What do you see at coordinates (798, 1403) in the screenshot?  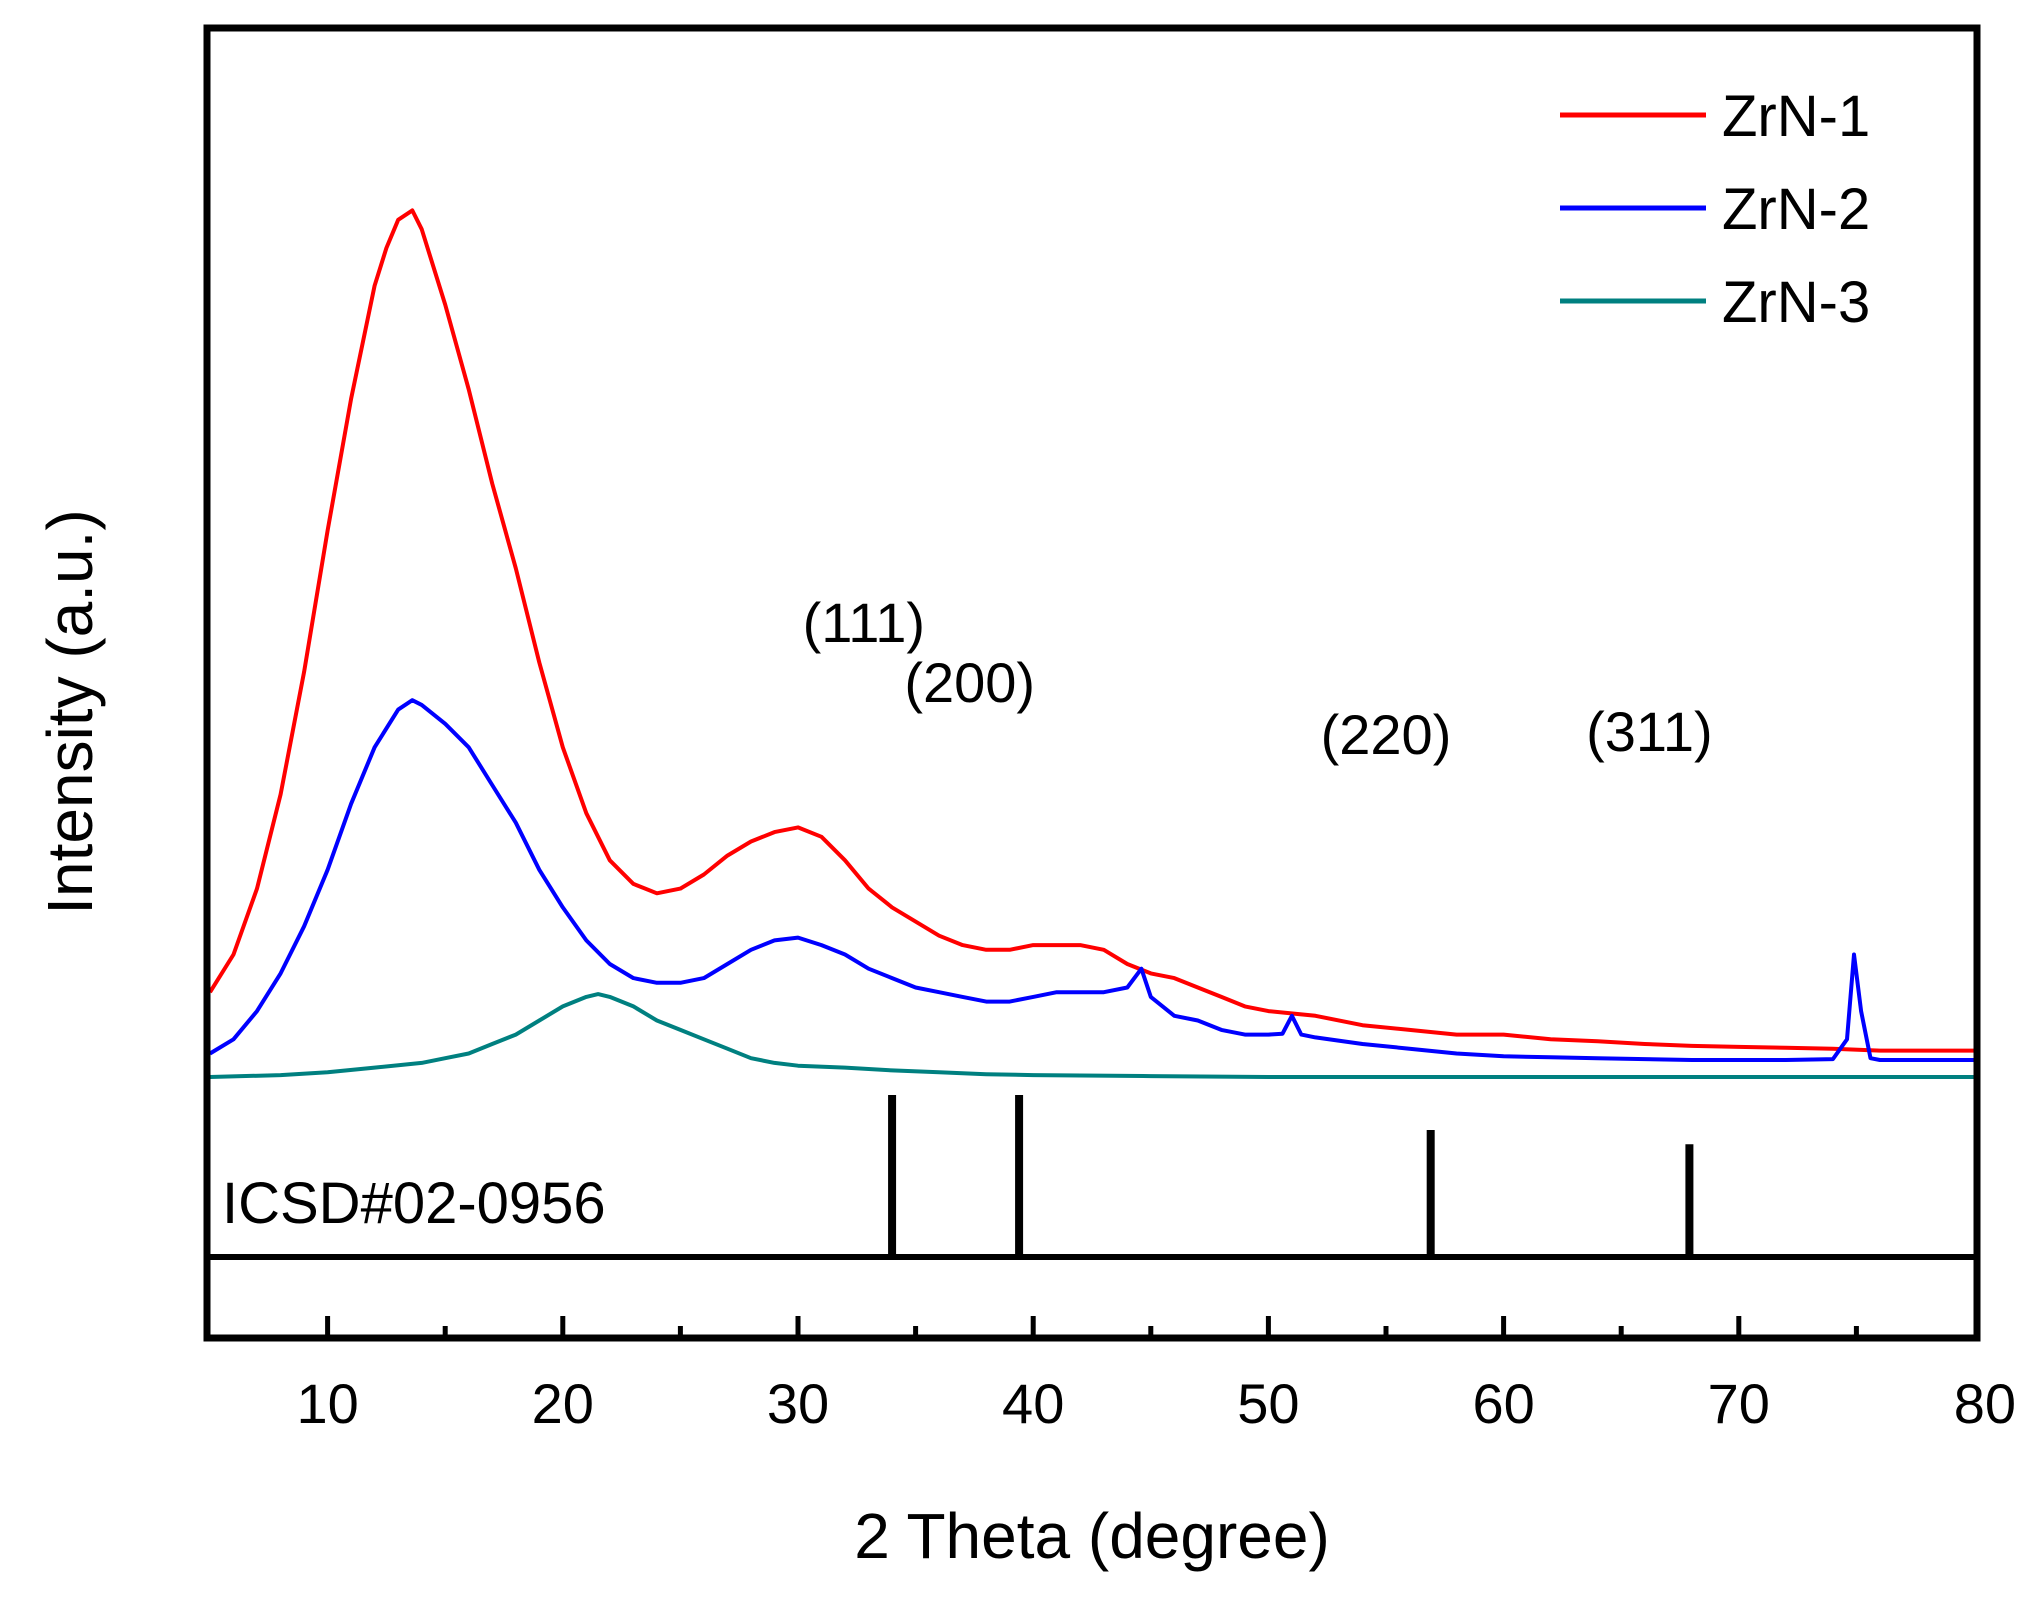 I see `x-tick-label: 30` at bounding box center [798, 1403].